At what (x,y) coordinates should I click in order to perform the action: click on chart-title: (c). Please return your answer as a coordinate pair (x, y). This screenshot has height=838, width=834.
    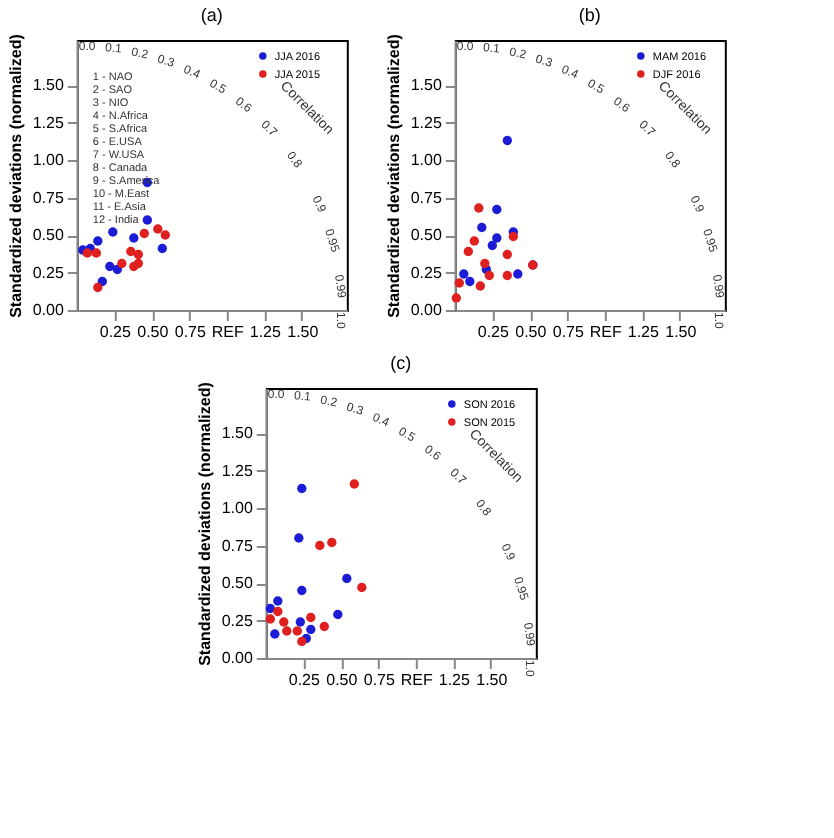
    Looking at the image, I should click on (401, 363).